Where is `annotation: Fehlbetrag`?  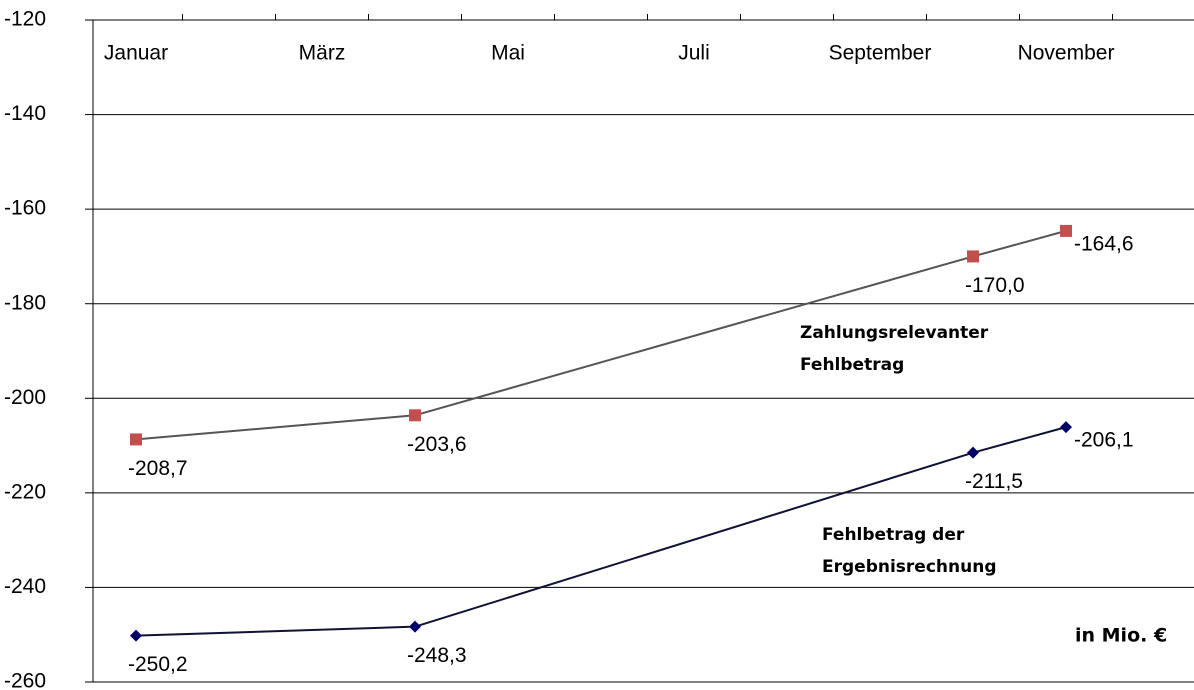 annotation: Fehlbetrag is located at coordinates (852, 365).